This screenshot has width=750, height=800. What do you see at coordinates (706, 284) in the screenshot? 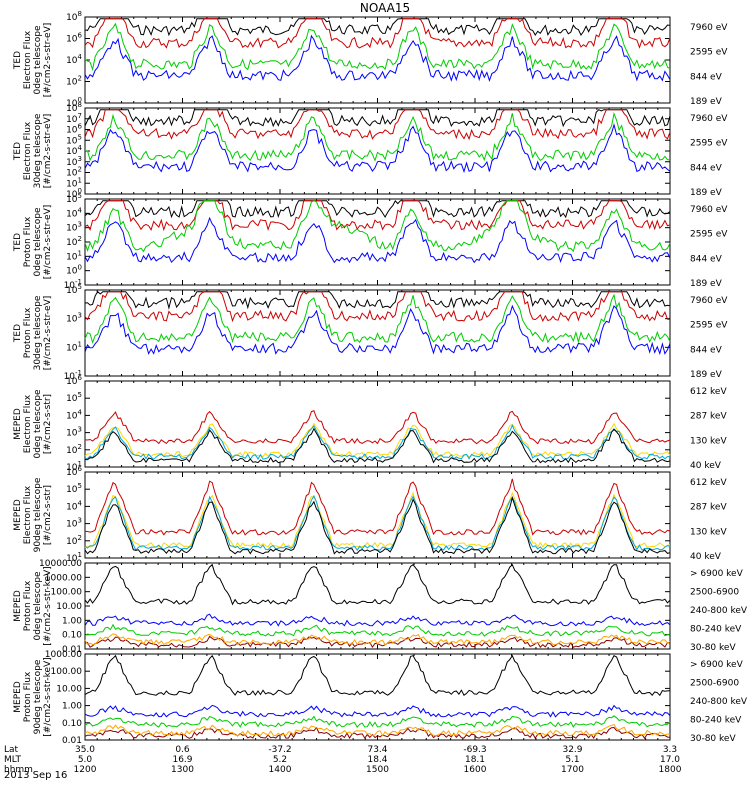
I see `legend-entry: 189 eV` at bounding box center [706, 284].